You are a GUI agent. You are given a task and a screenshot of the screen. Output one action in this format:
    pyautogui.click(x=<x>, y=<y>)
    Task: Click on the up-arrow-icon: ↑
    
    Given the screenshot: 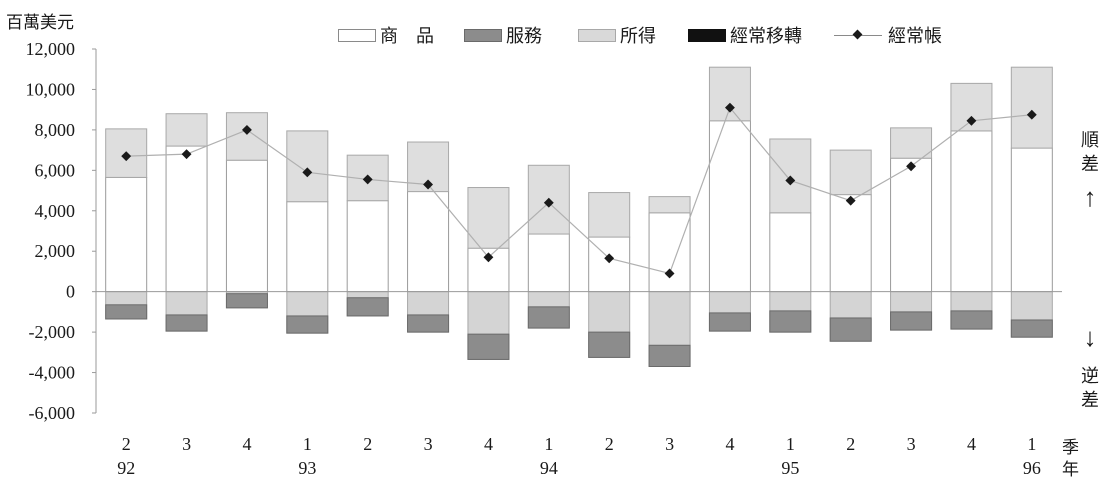 What is the action you would take?
    pyautogui.click(x=1090, y=197)
    